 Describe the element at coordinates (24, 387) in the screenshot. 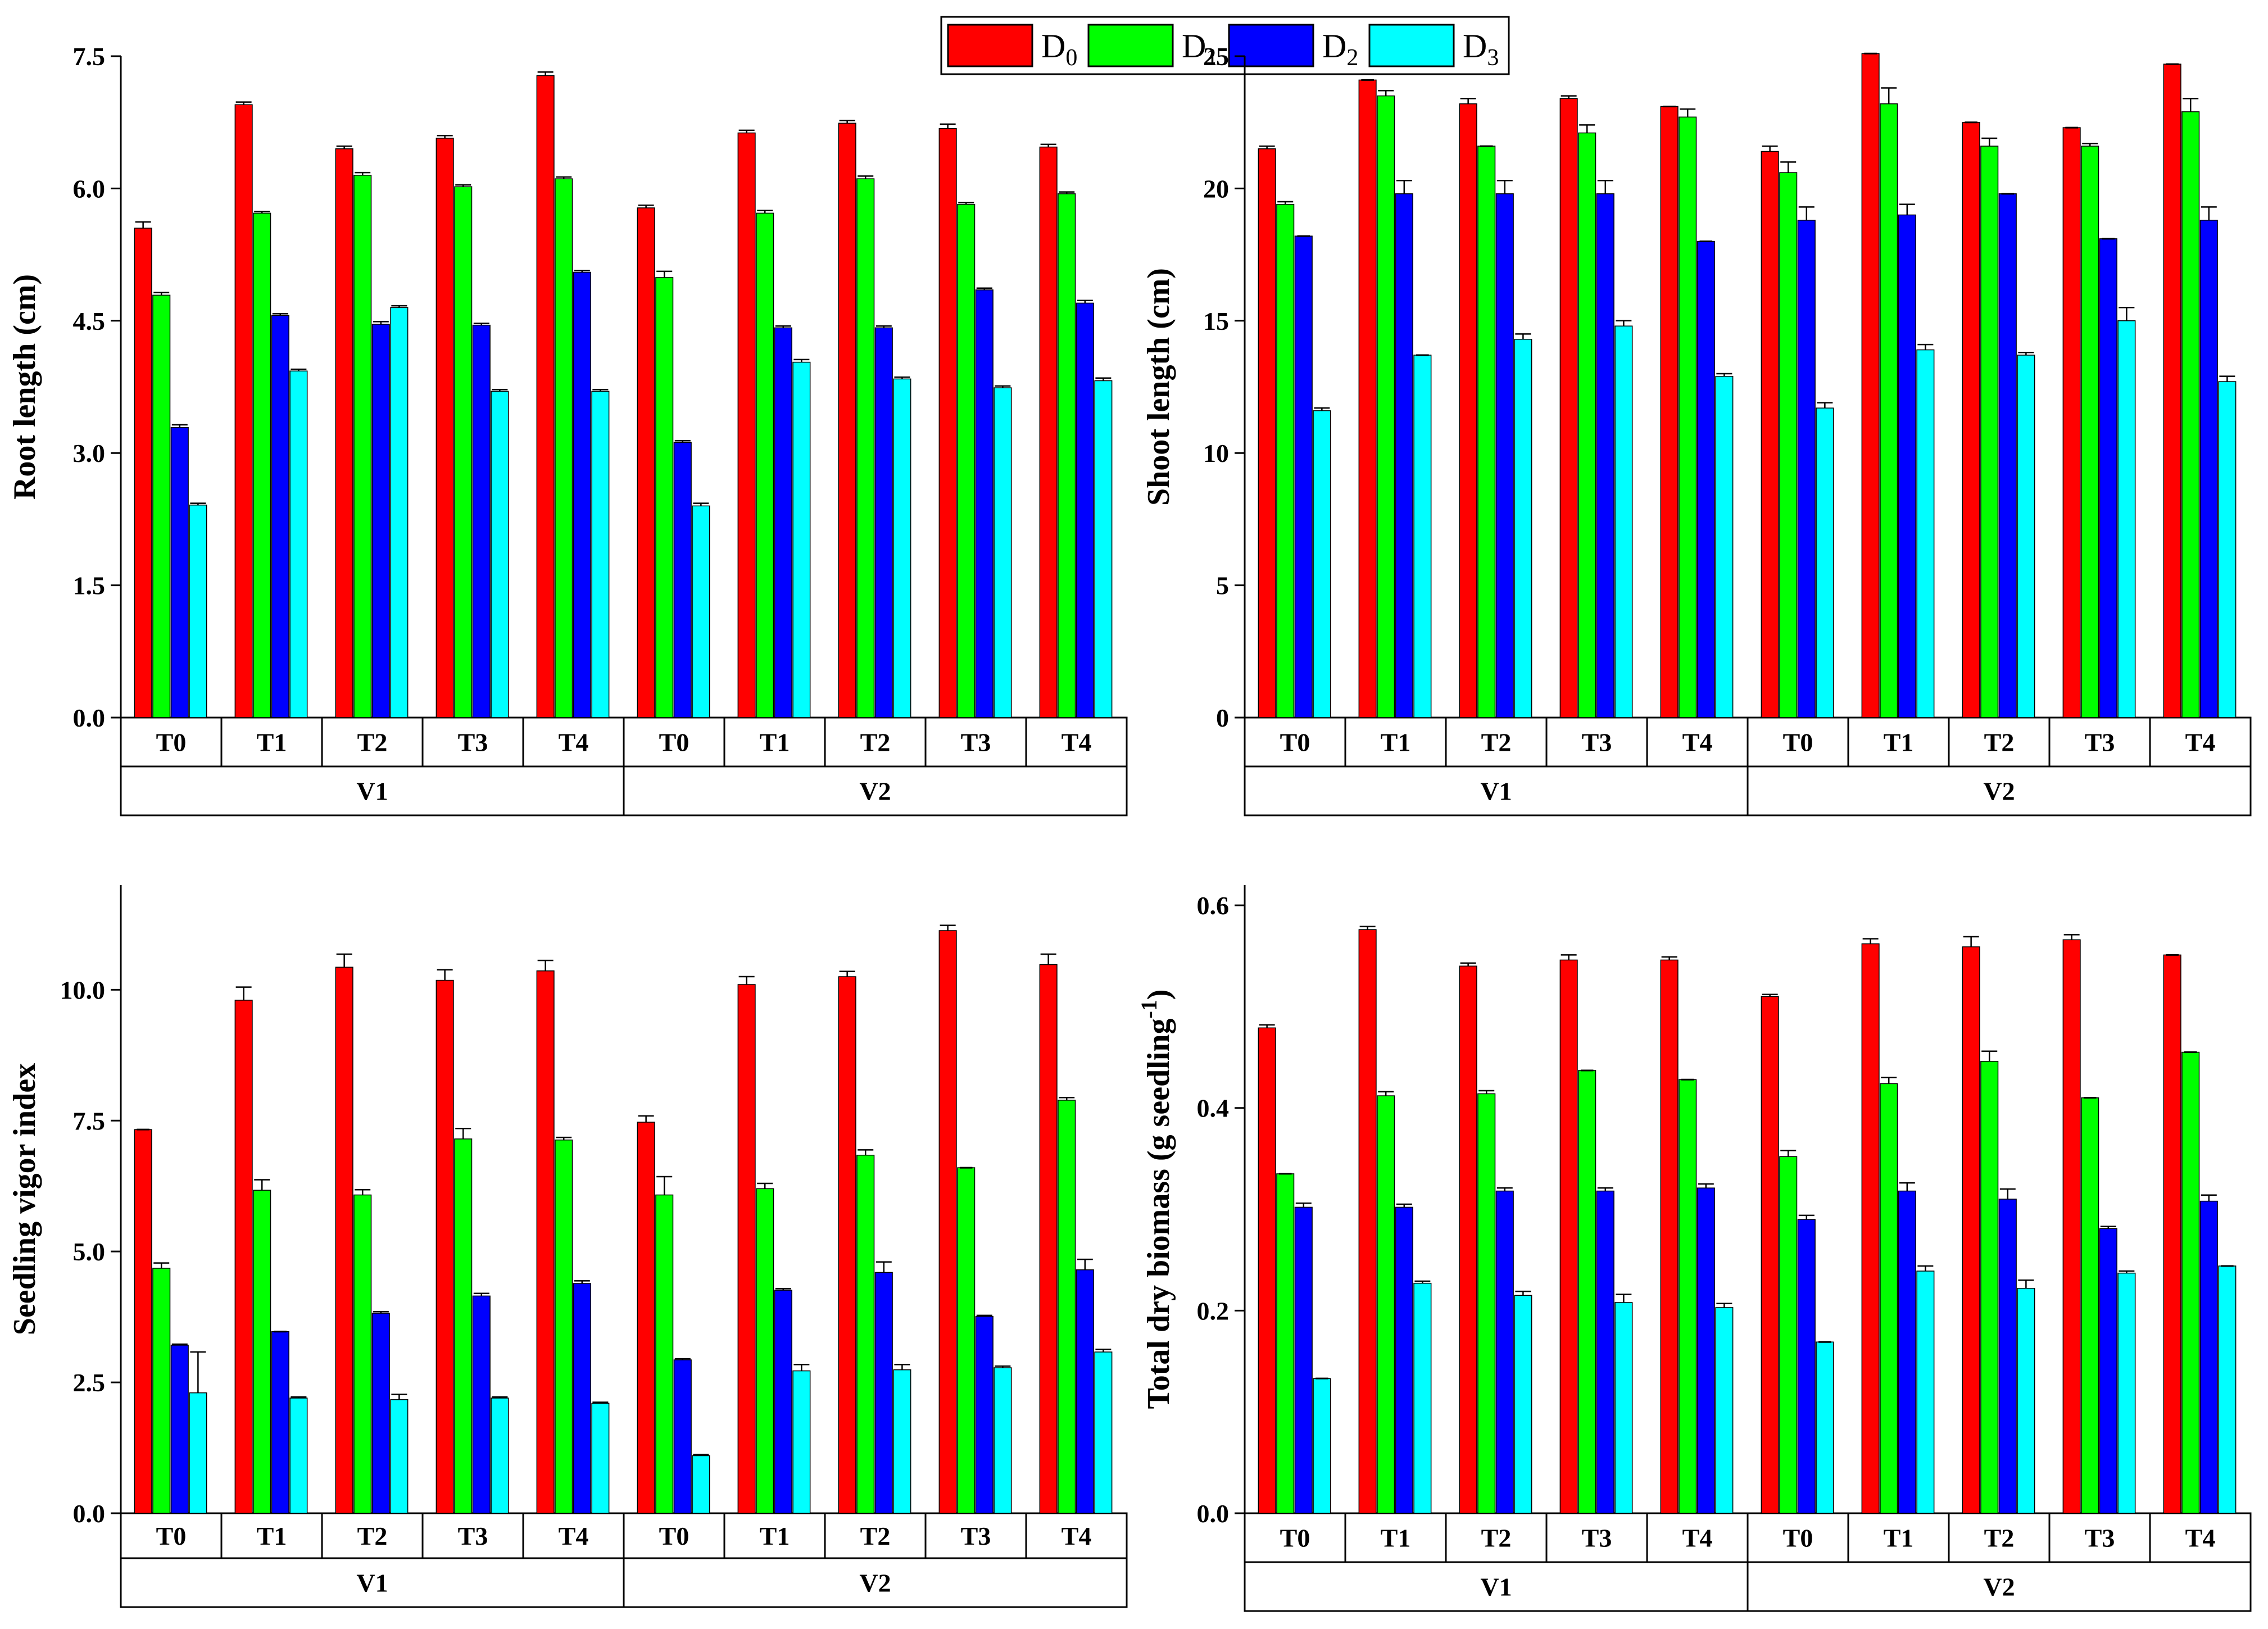

I see `y-axis-label: Root length (cm)` at that location.